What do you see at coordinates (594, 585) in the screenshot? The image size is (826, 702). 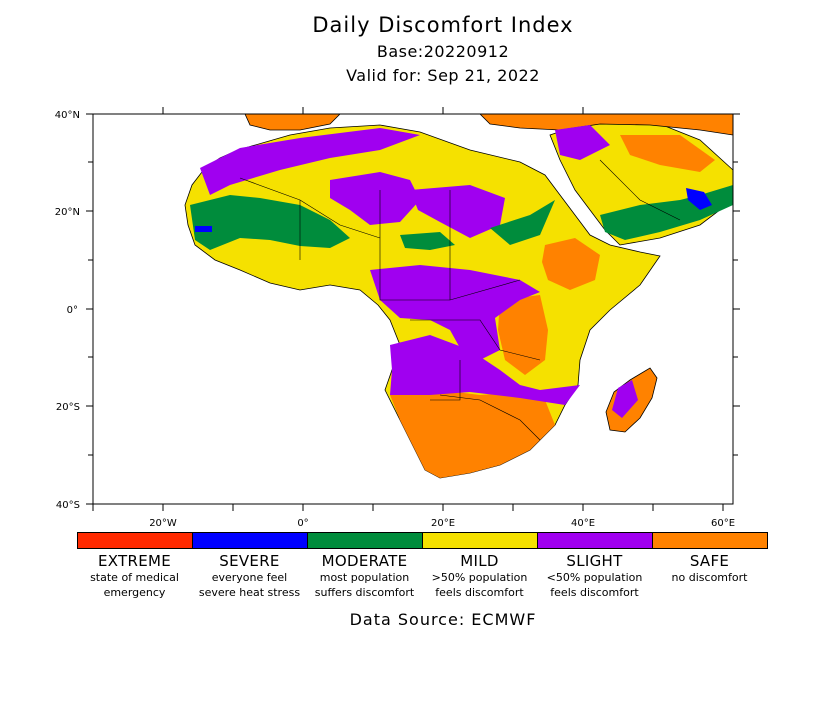 I see `legend-desc-slight: <50% population feels discomfort` at bounding box center [594, 585].